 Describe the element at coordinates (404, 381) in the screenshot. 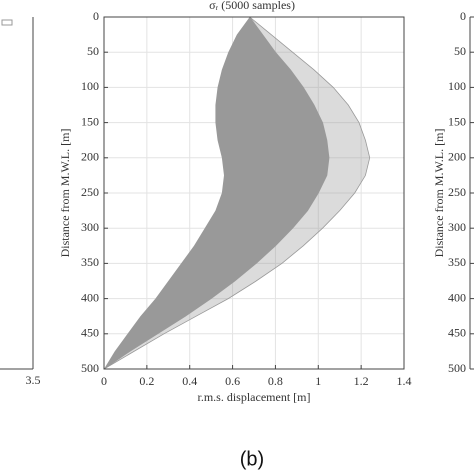

I see `x-tick-label: 1.4` at that location.